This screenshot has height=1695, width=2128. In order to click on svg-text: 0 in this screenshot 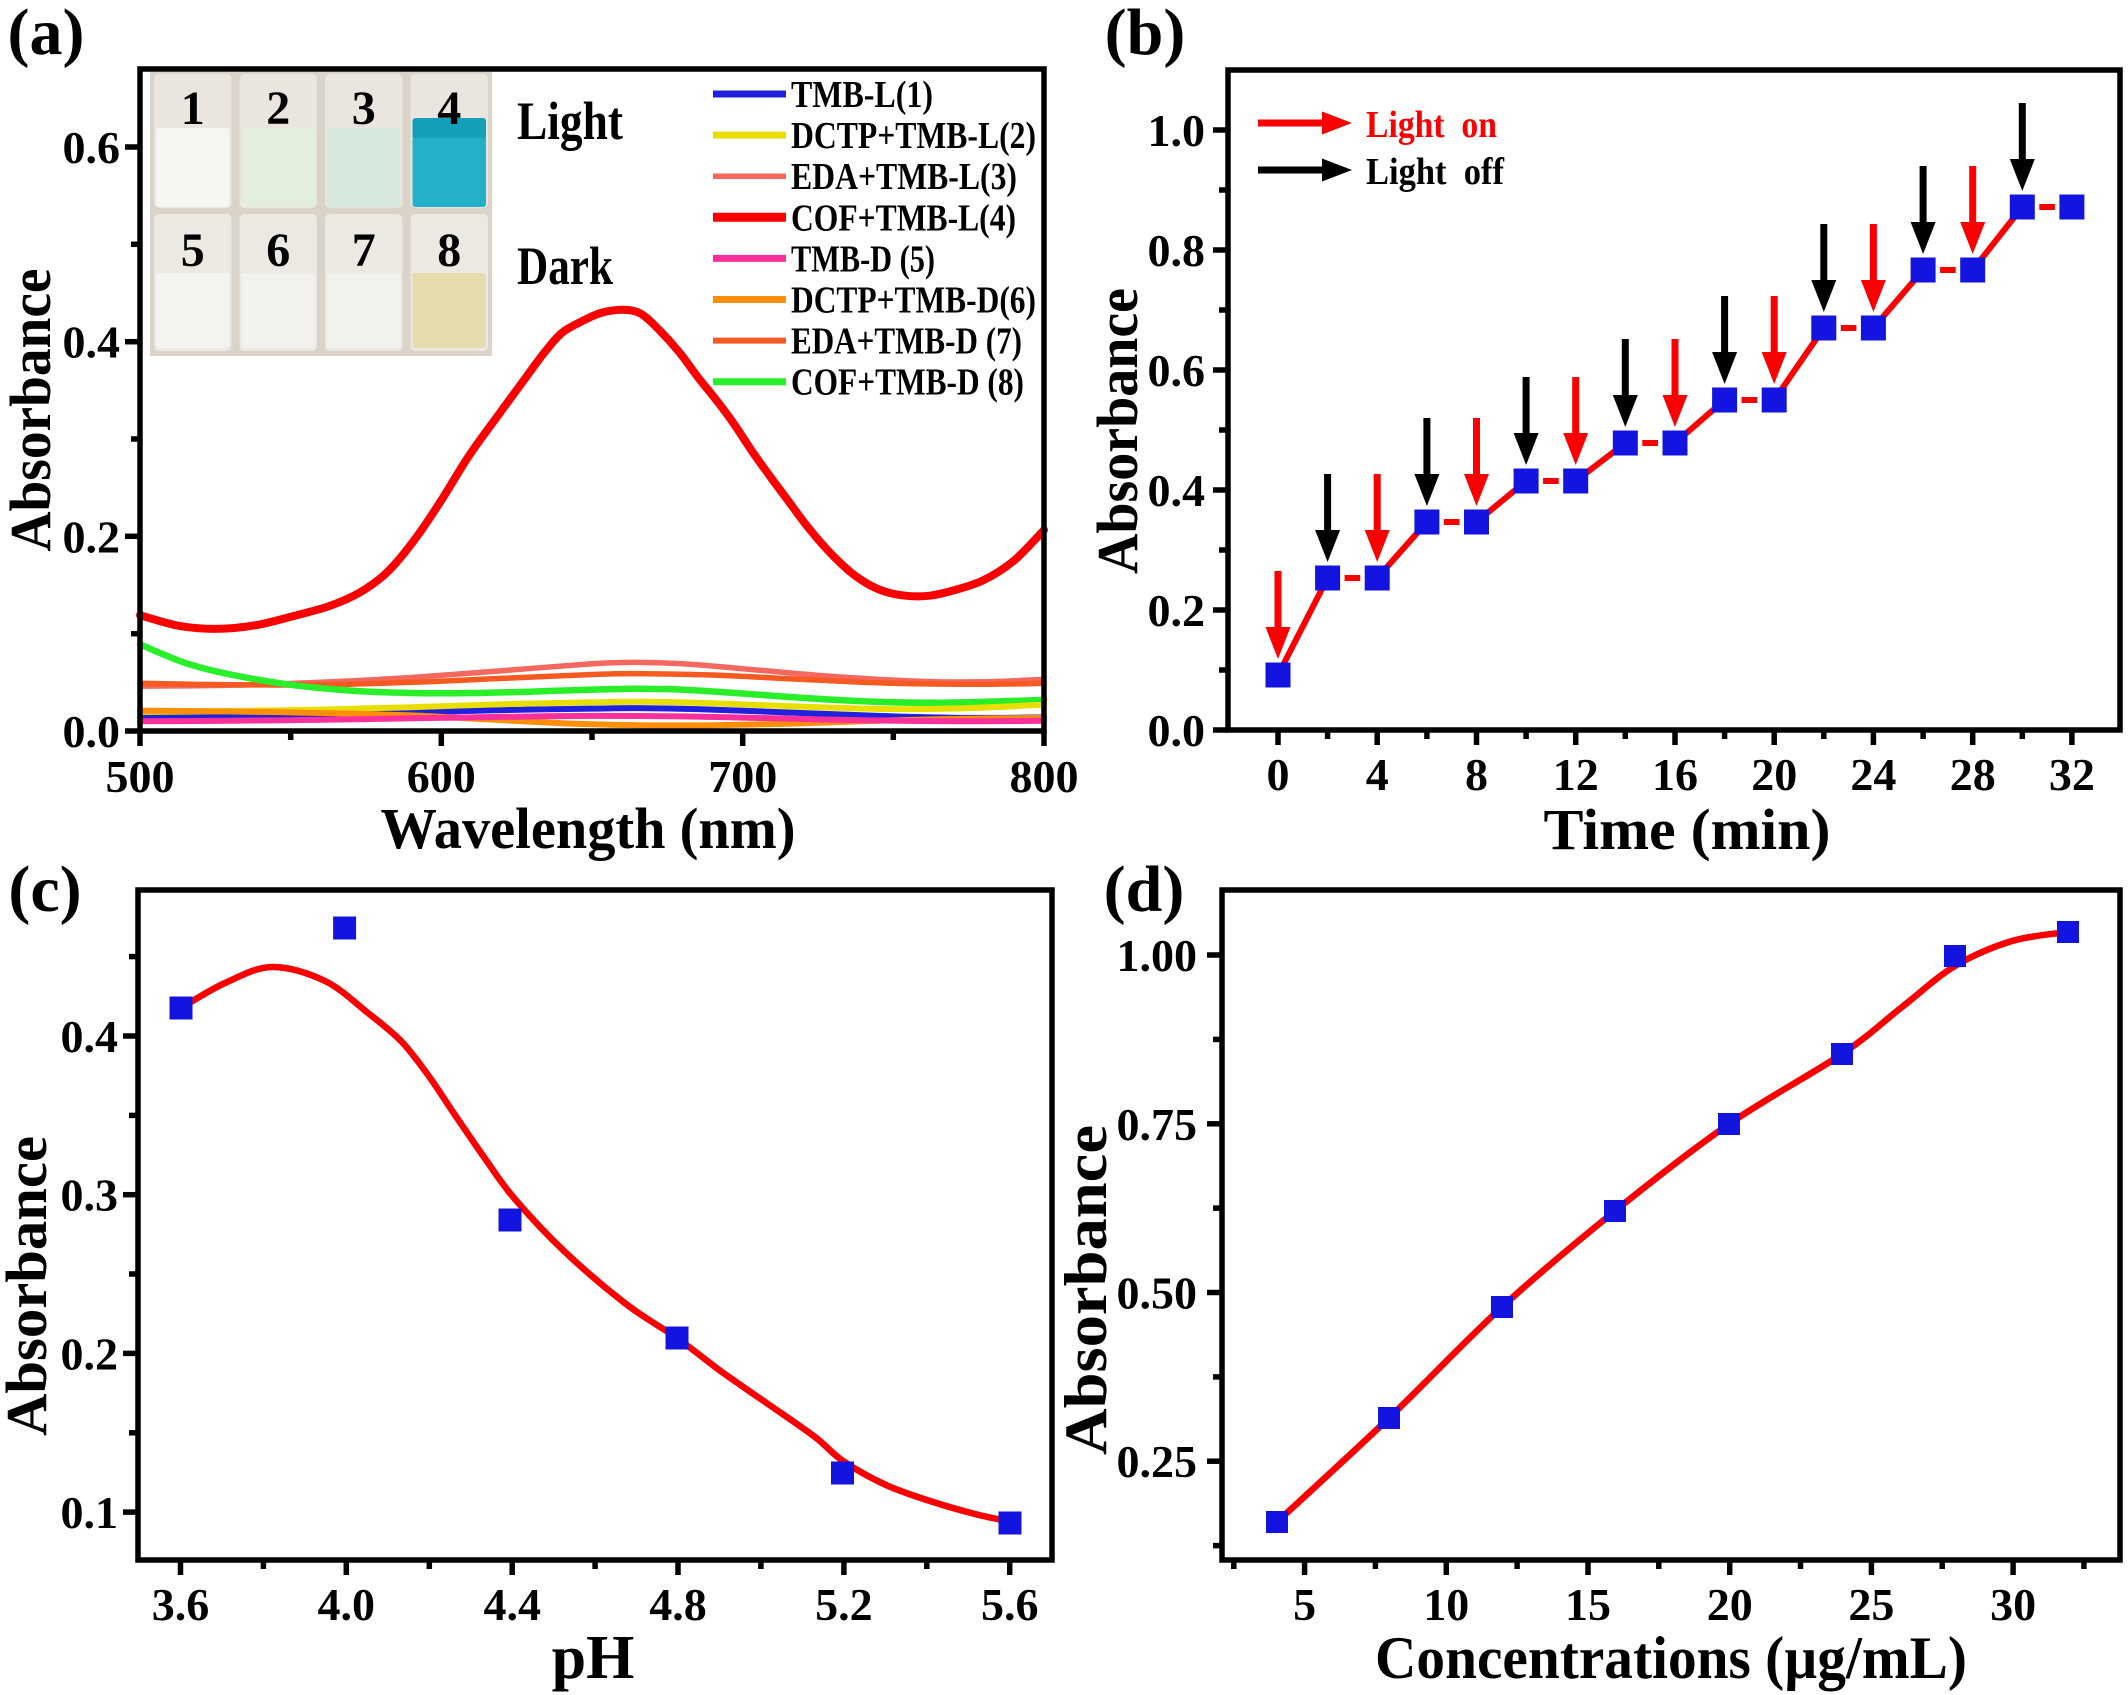, I will do `click(1278, 774)`.